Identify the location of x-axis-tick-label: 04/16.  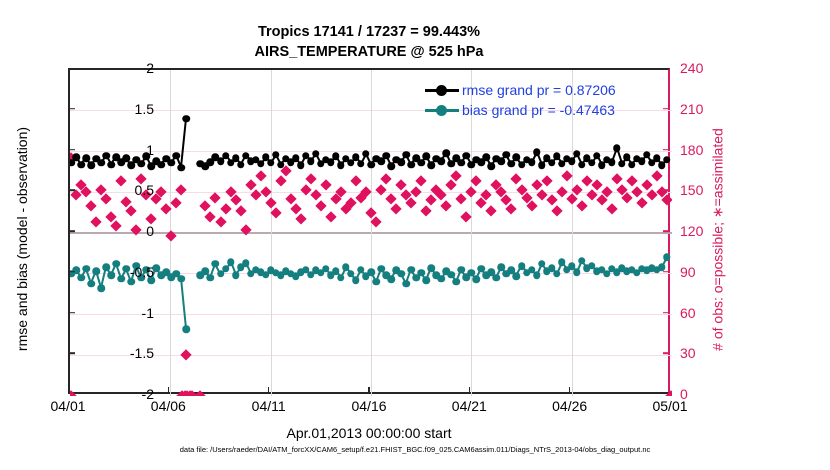
(369, 406).